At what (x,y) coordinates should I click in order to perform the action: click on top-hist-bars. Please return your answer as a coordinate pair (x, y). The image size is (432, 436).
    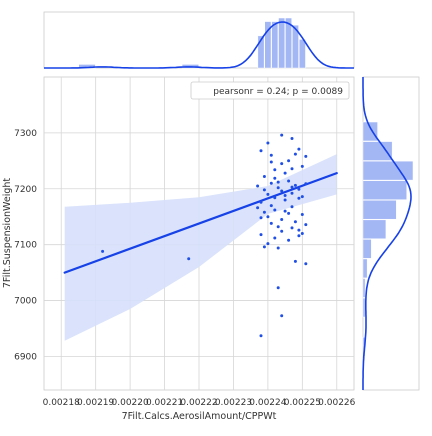
    Looking at the image, I should click on (192, 43).